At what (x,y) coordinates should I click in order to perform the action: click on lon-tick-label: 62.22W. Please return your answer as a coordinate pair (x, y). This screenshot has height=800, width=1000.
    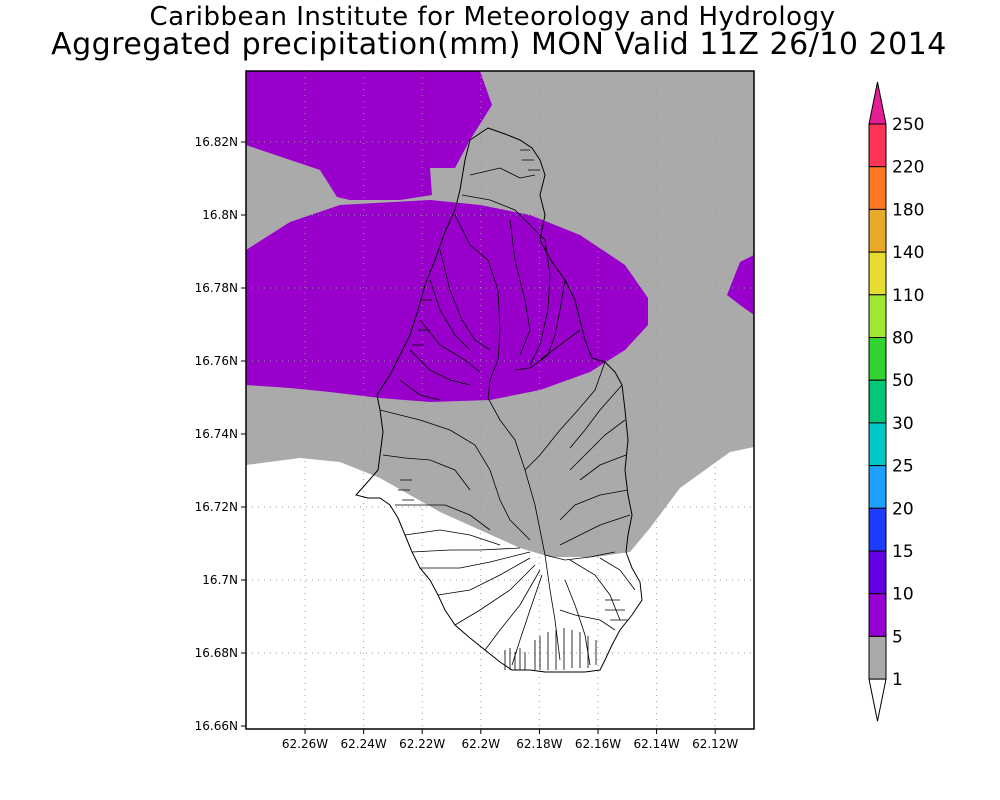
    Looking at the image, I should click on (422, 744).